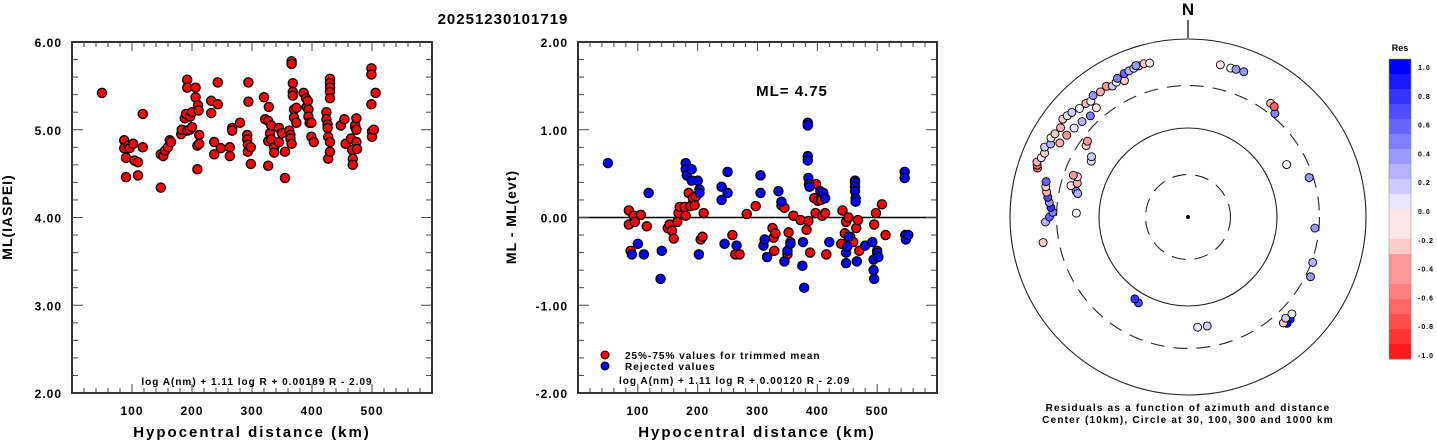  What do you see at coordinates (552, 306) in the screenshot?
I see `y-tick-label: -1.00` at bounding box center [552, 306].